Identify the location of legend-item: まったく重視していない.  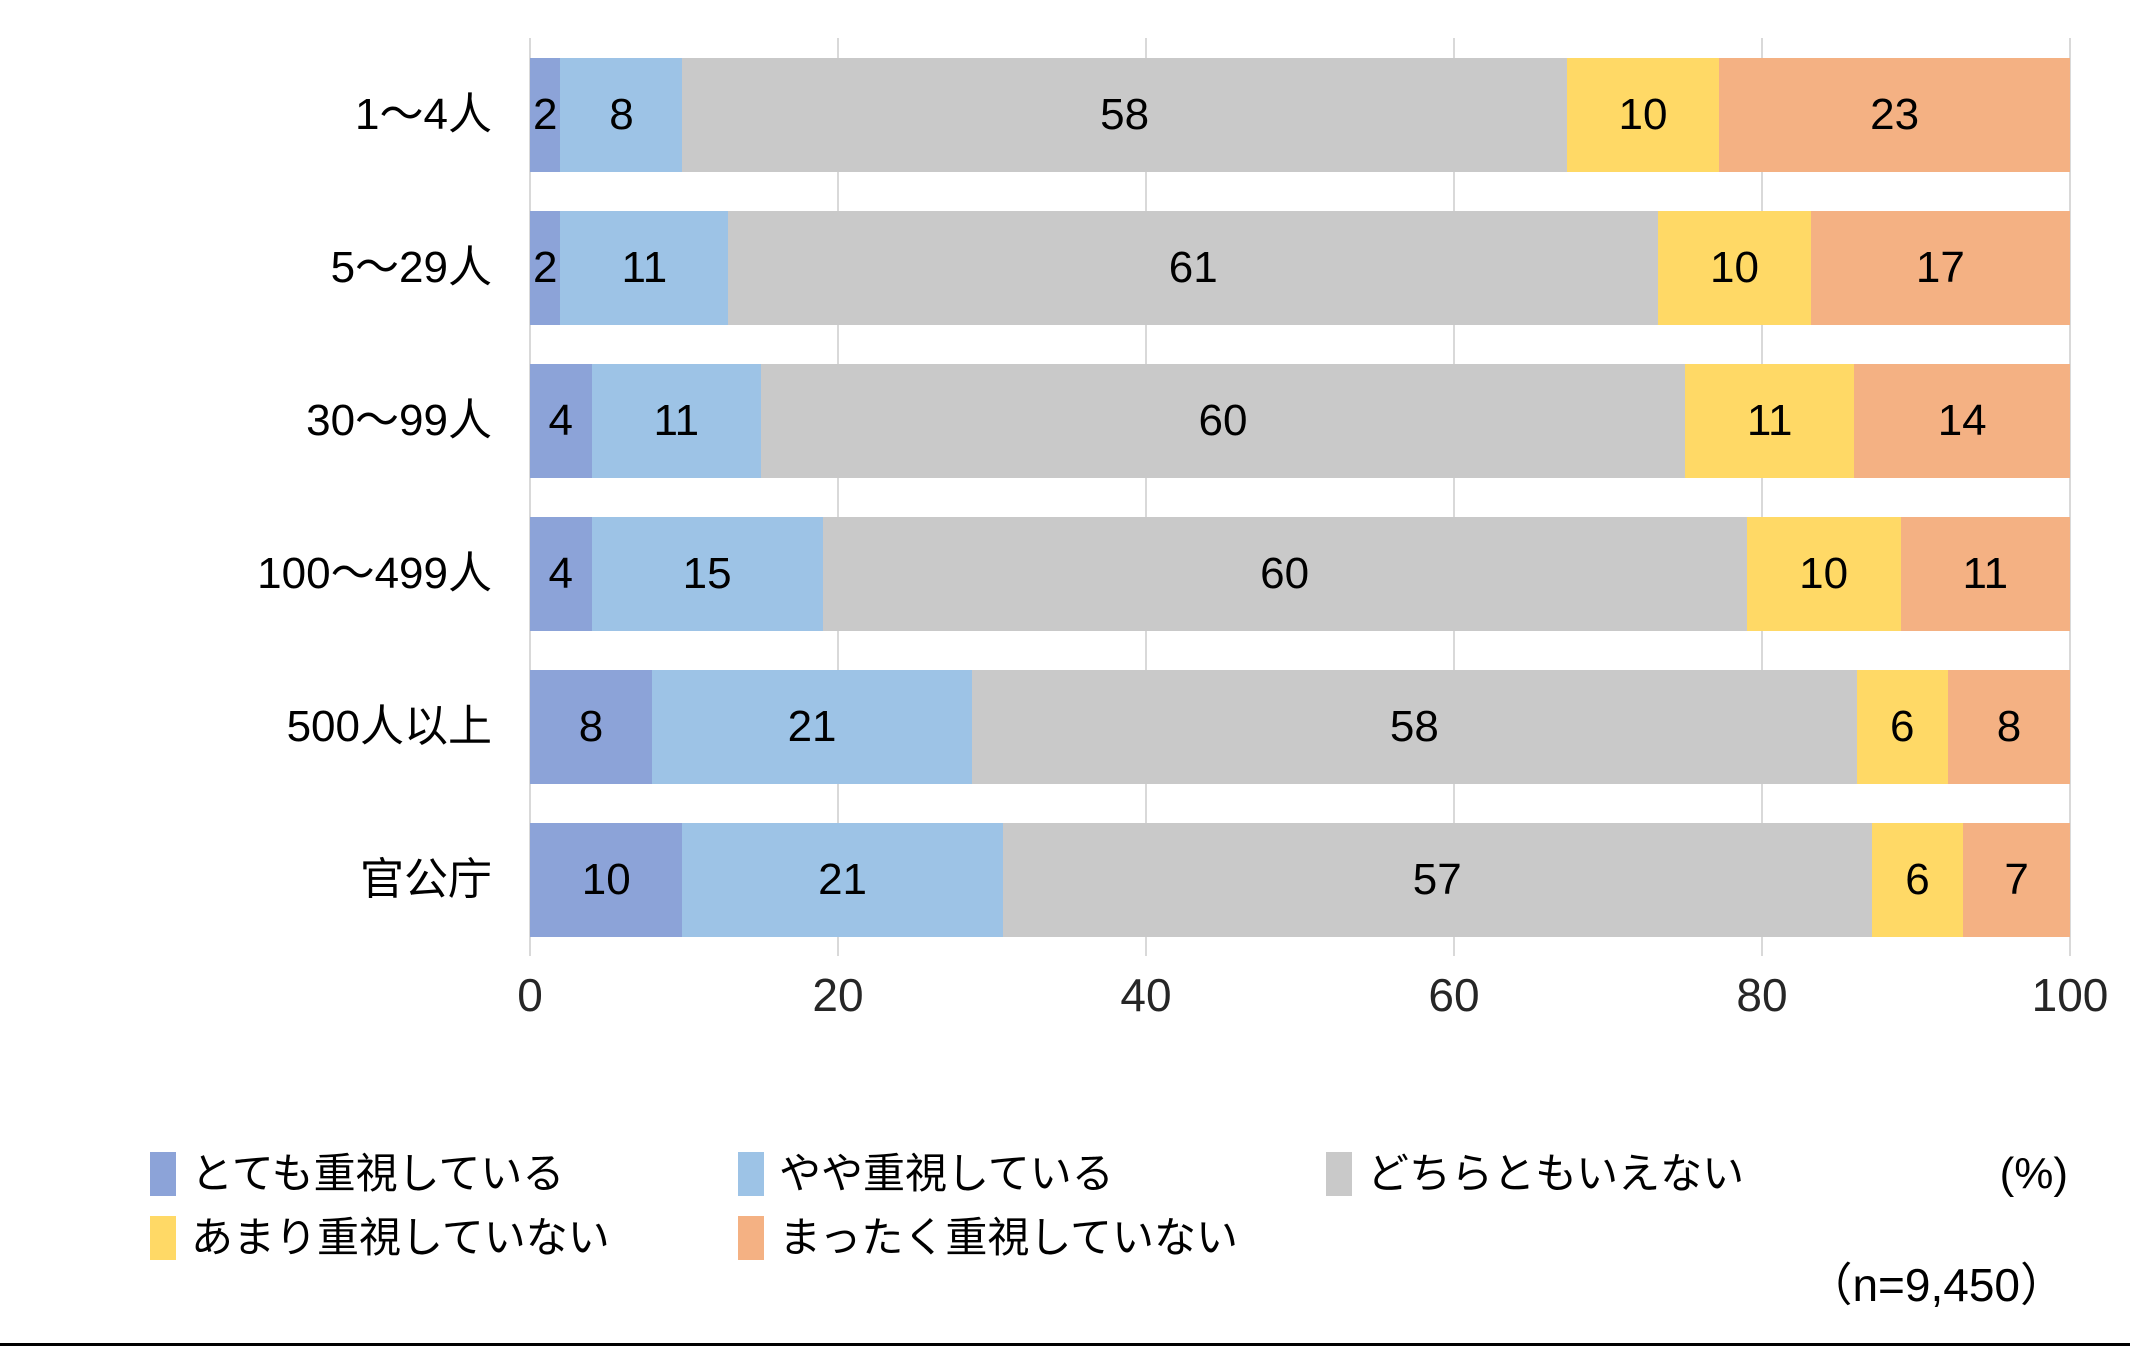
(988, 1238).